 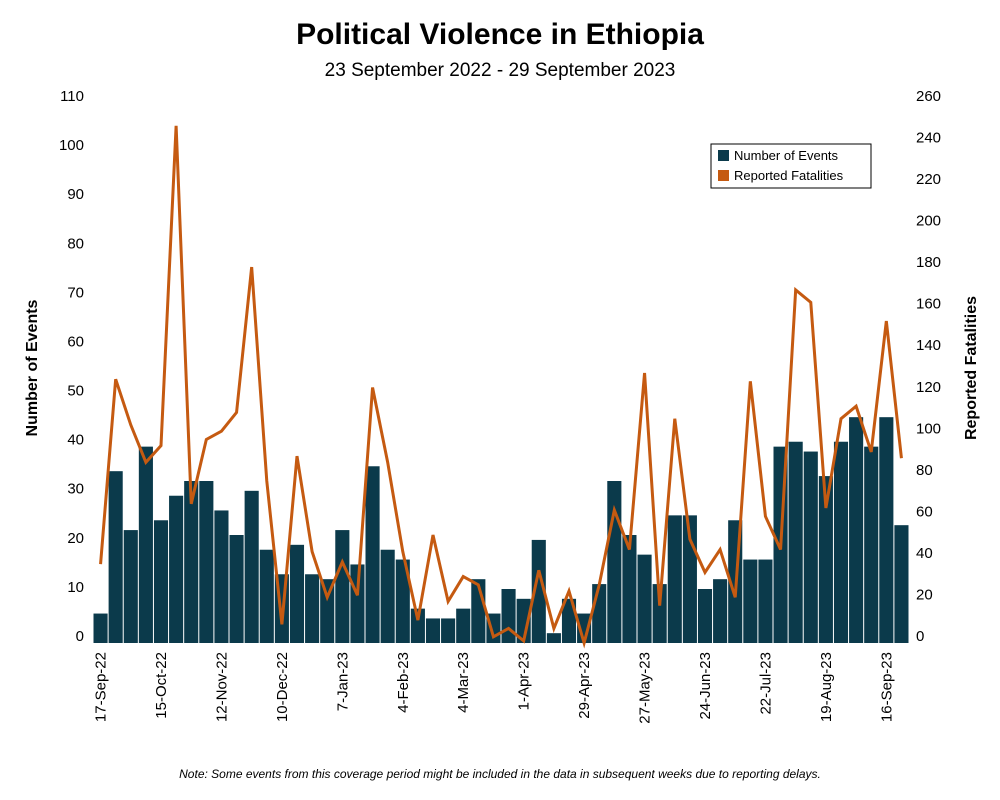 What do you see at coordinates (924, 553) in the screenshot?
I see `y2-tick-label: 40` at bounding box center [924, 553].